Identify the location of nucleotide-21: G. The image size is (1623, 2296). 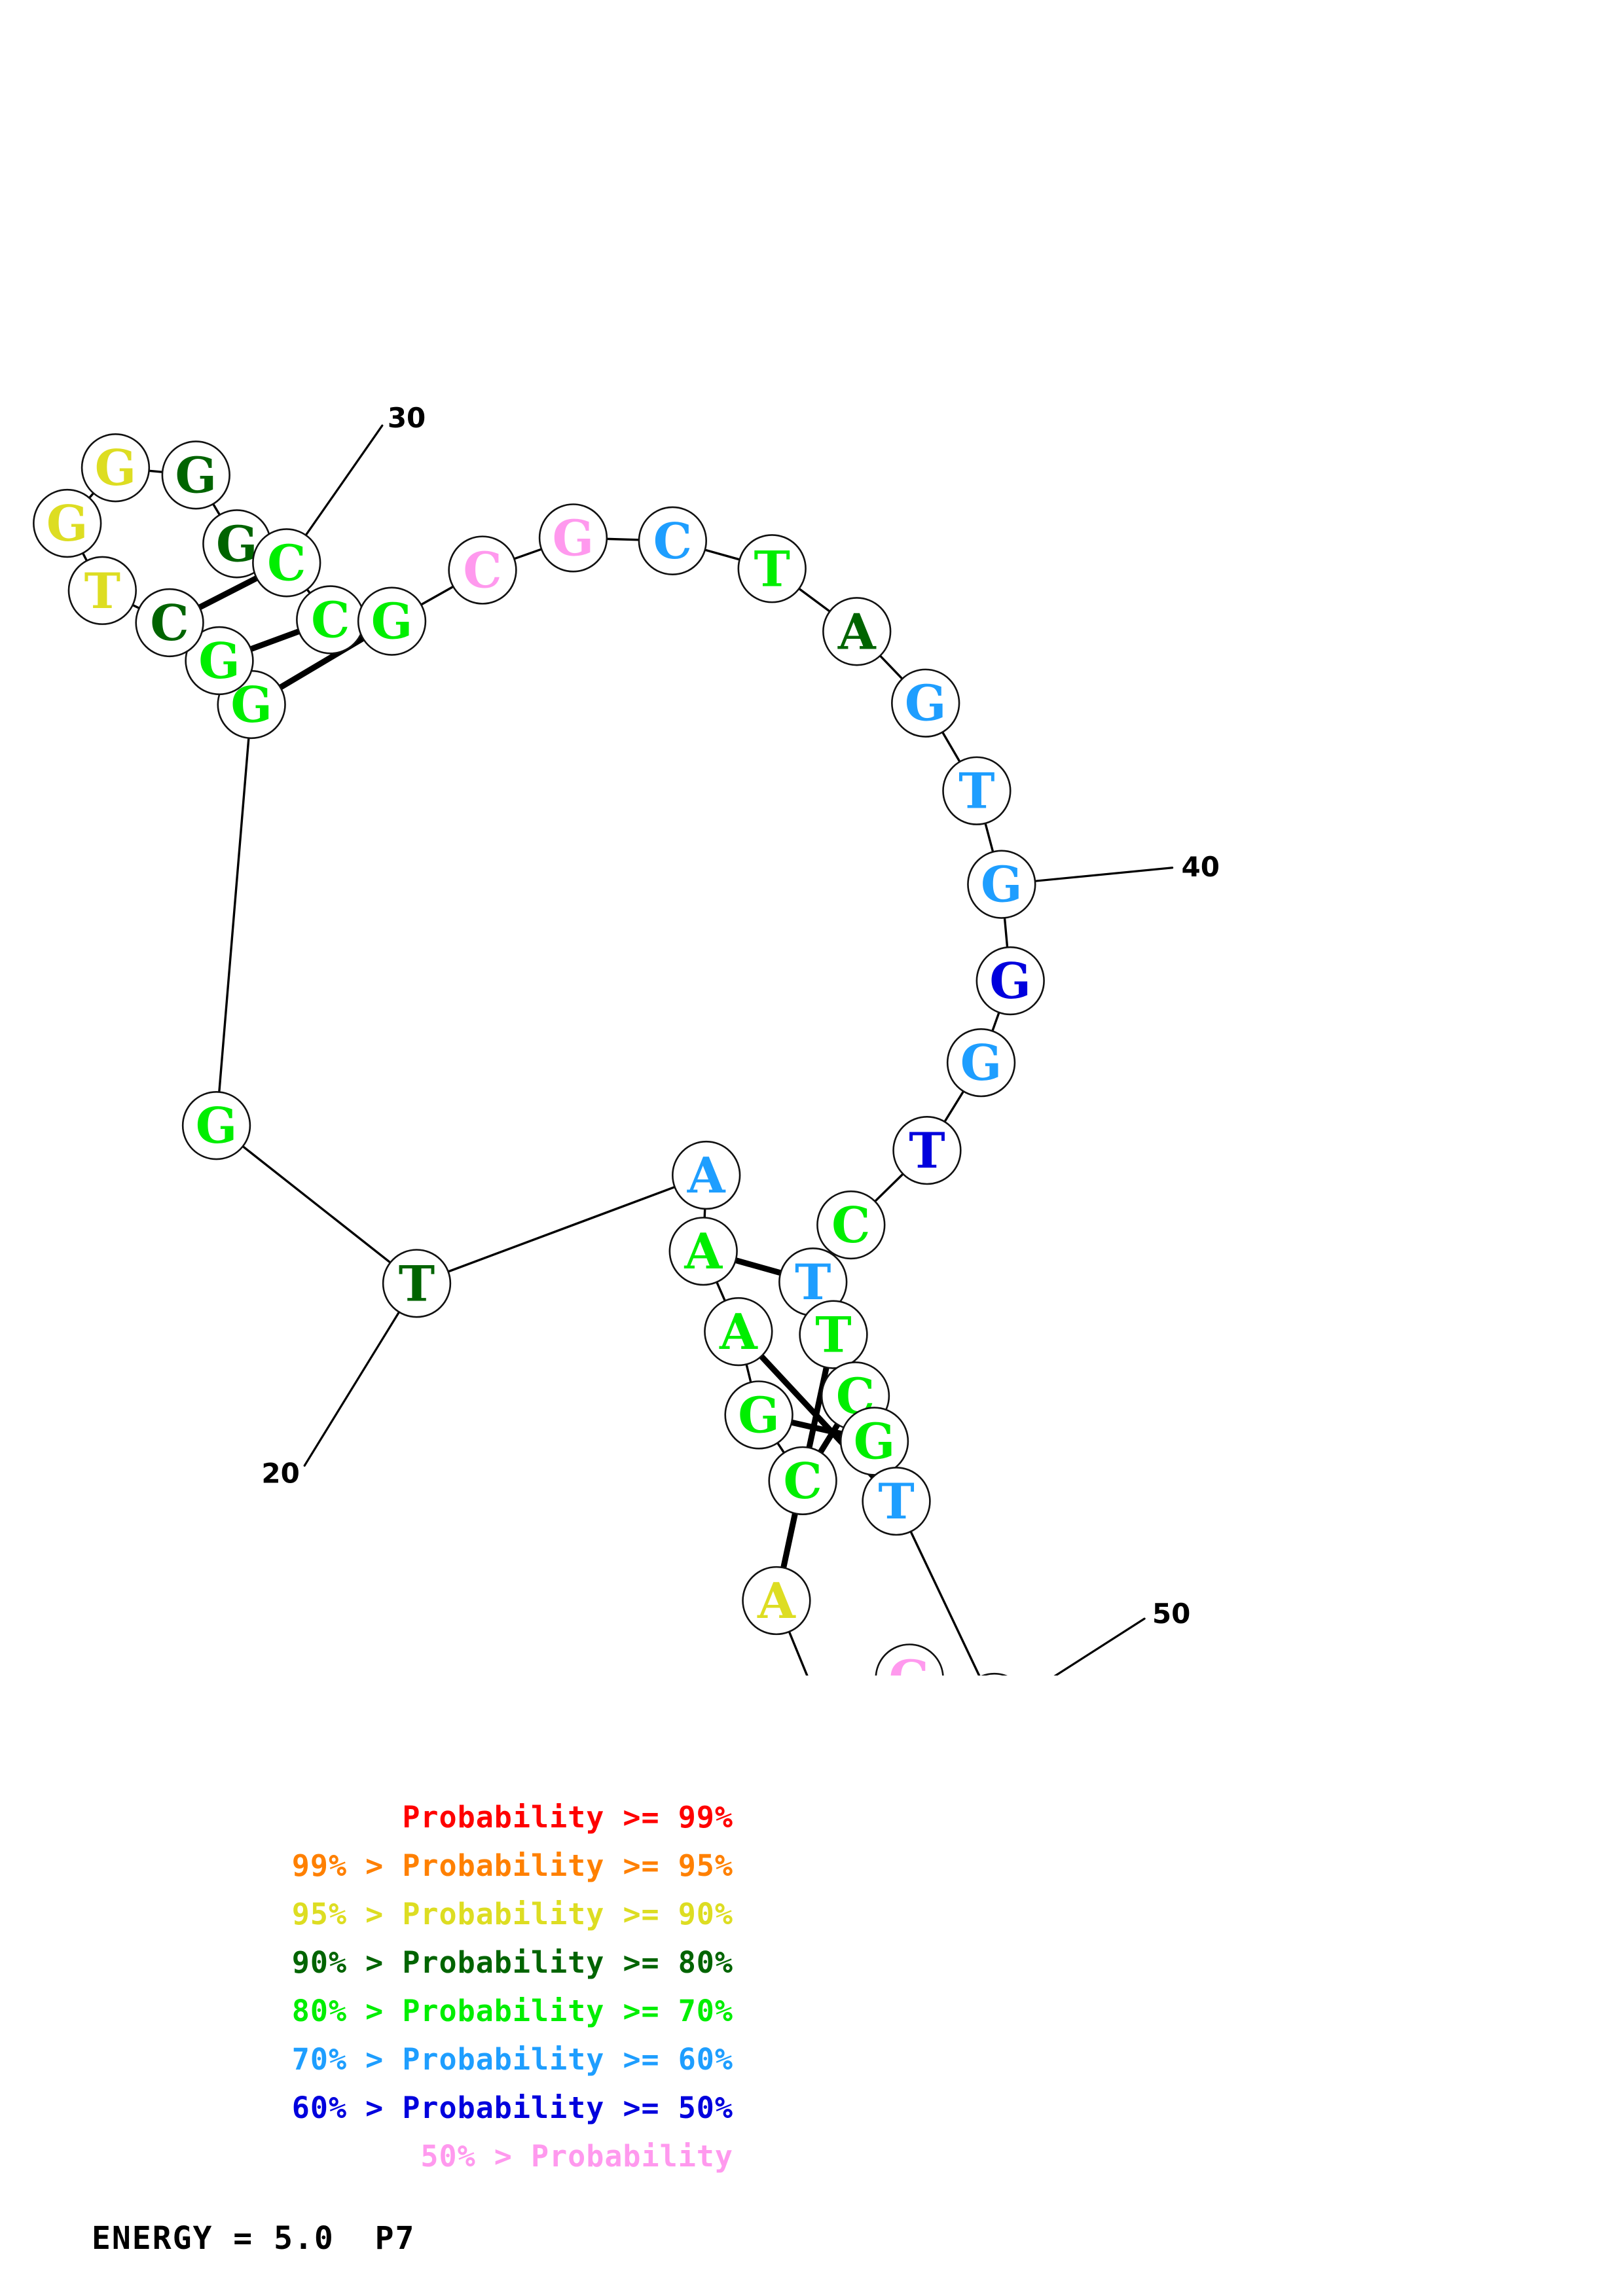
(216, 1125).